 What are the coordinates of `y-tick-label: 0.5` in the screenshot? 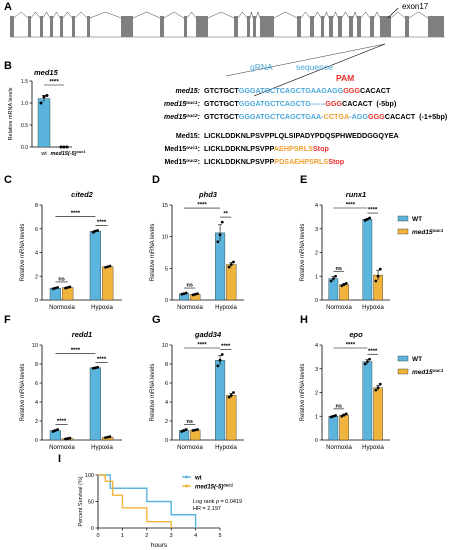 It's located at (24, 126).